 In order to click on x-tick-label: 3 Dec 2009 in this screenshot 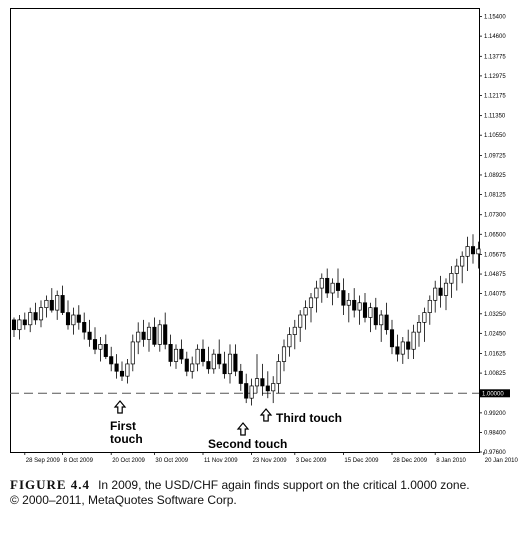, I will do `click(311, 461)`.